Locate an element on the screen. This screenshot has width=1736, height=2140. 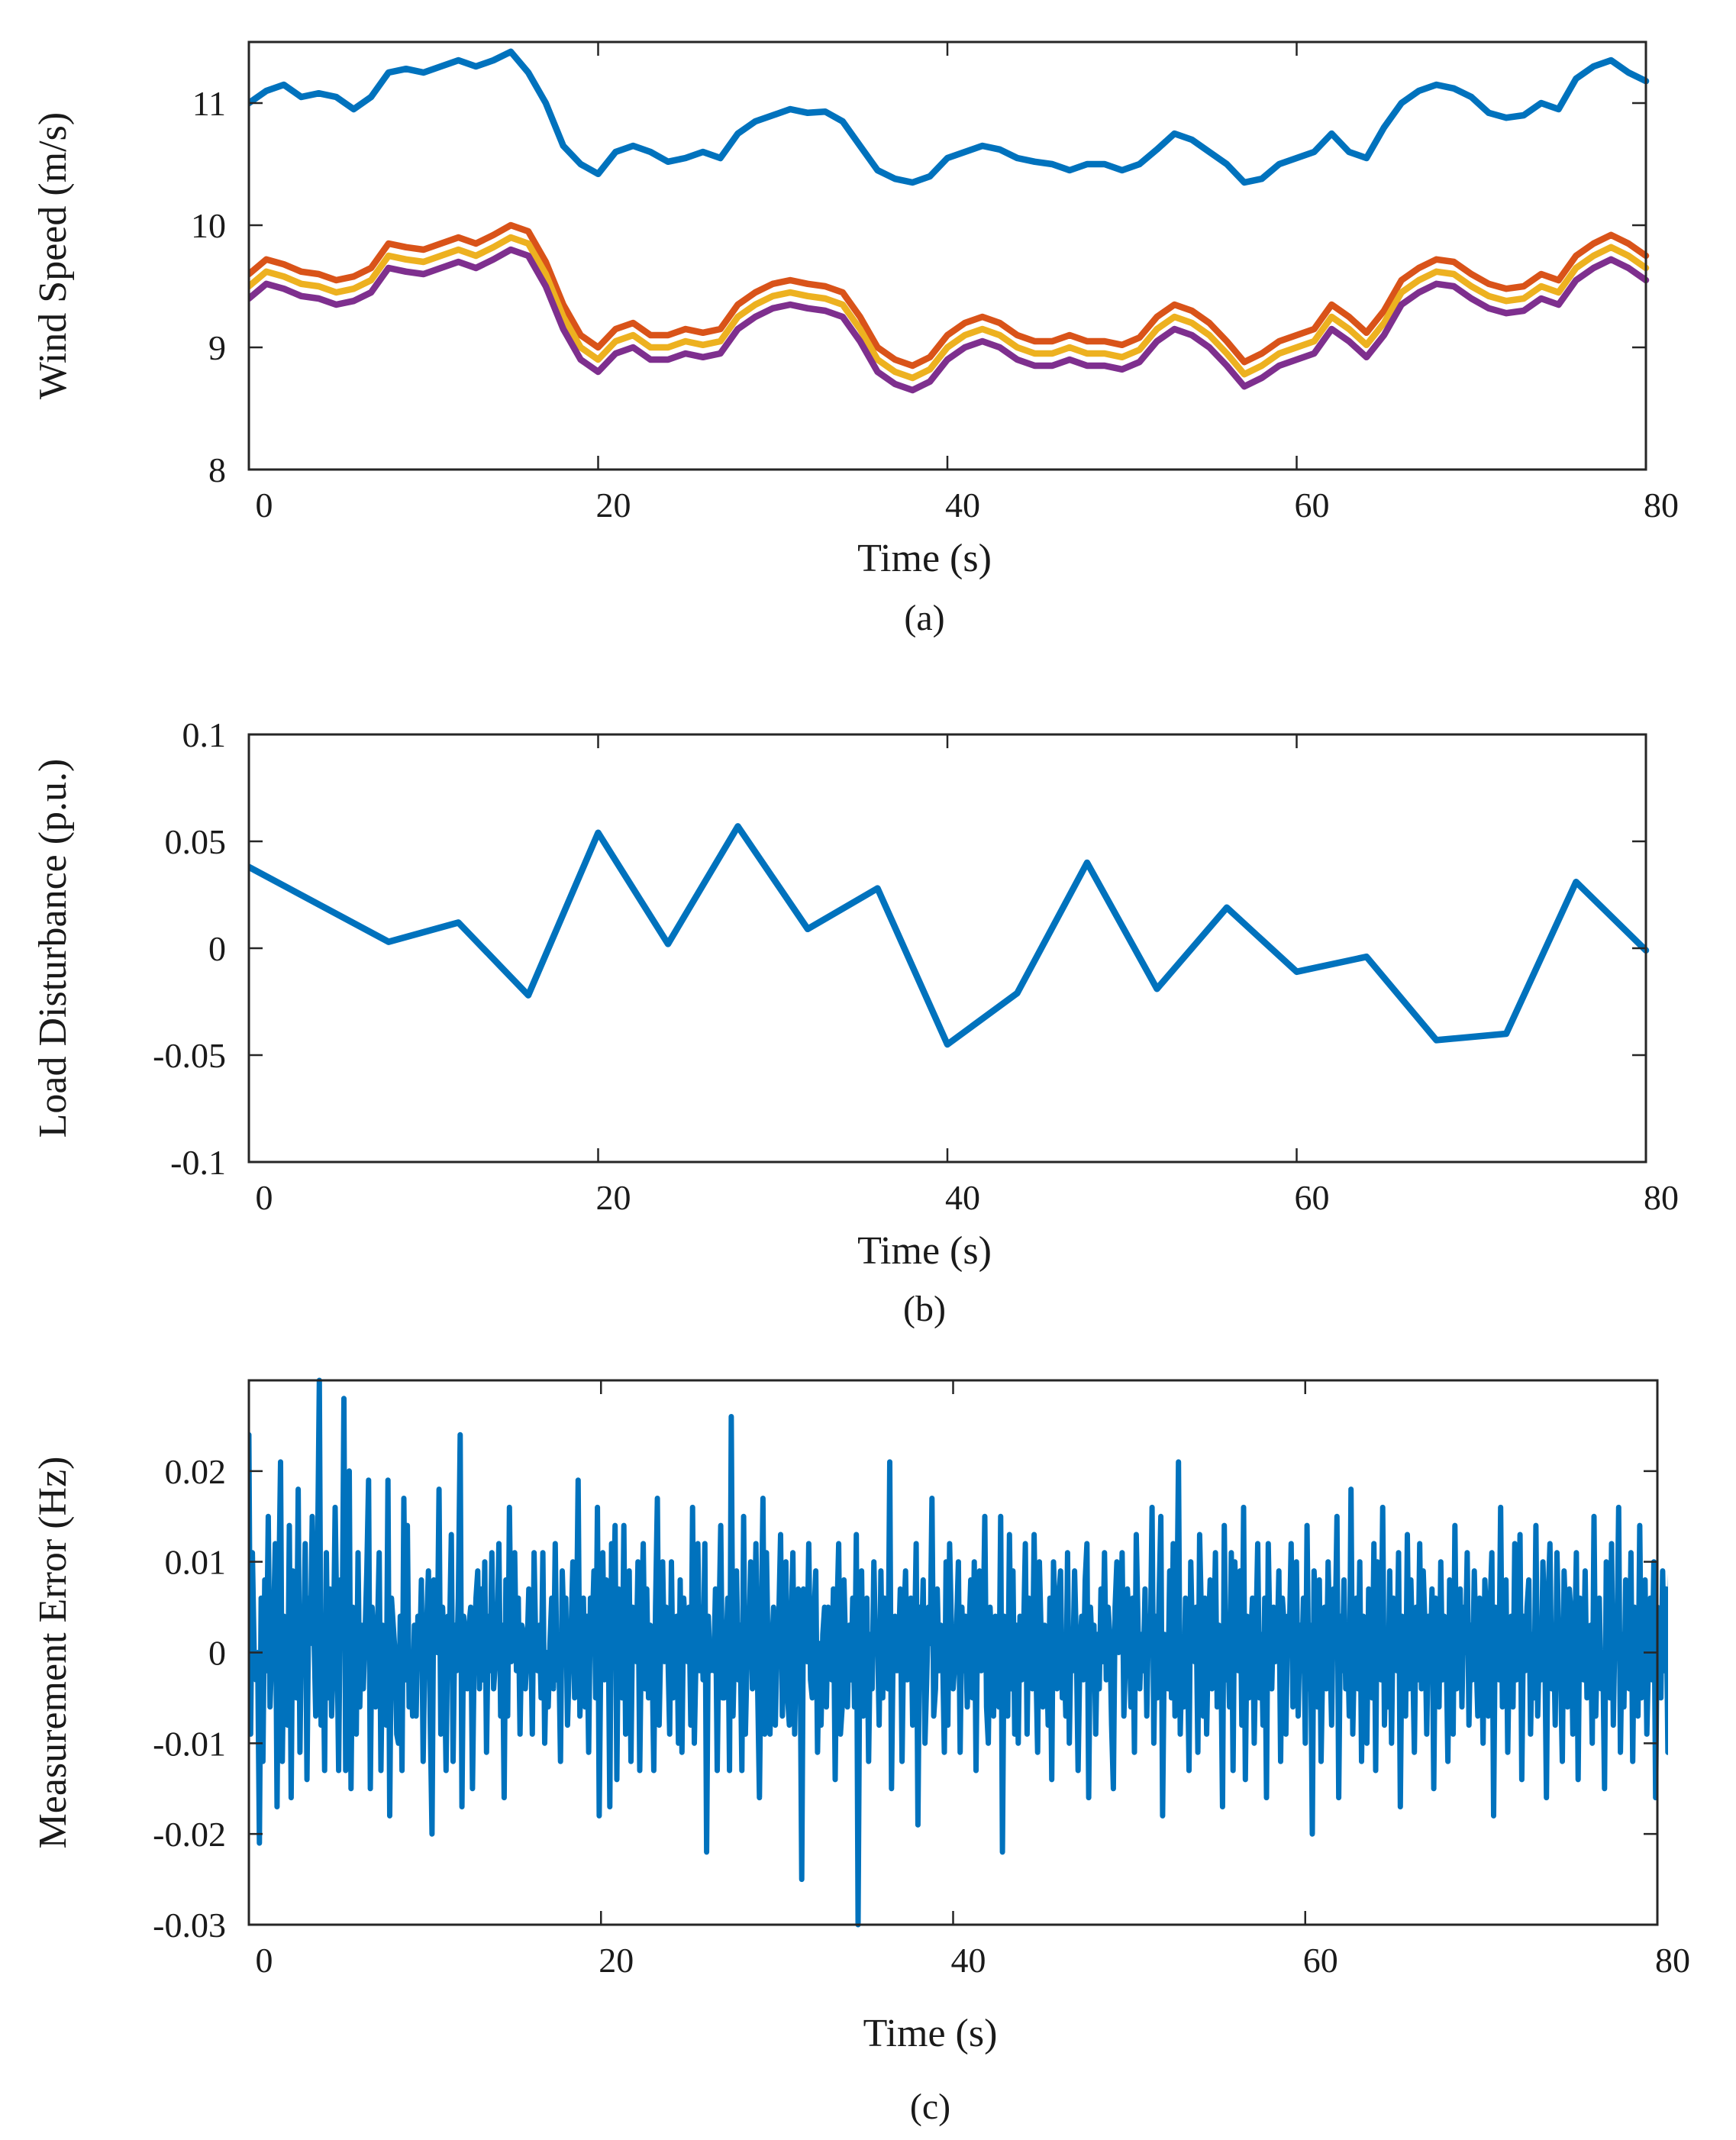
wind-speed-x-tick-label: 0 is located at coordinates (264, 505).